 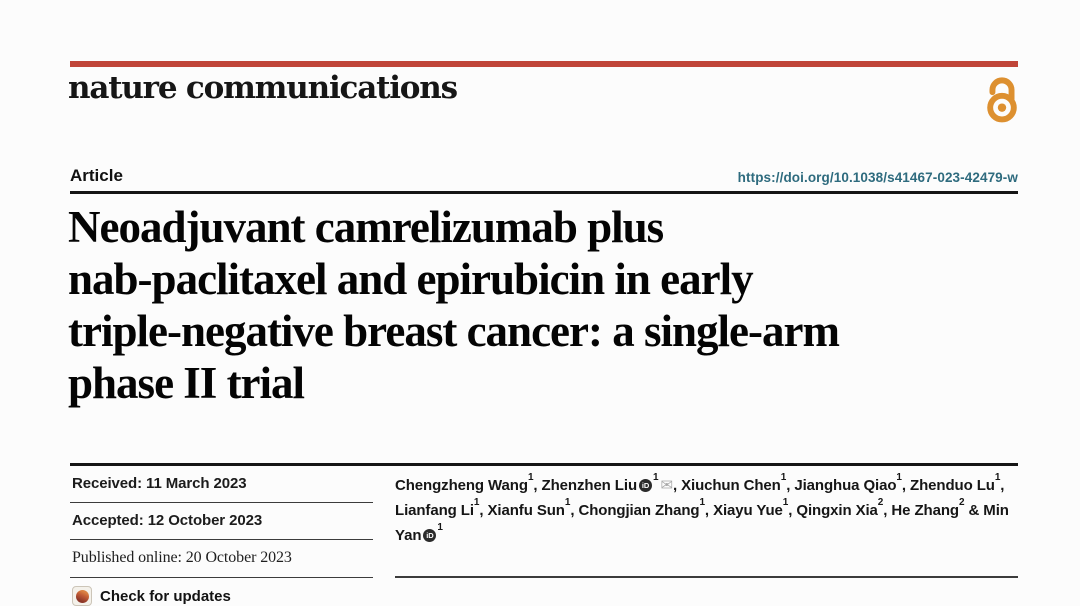 What do you see at coordinates (544, 64) in the screenshot?
I see `journal-brand-bar` at bounding box center [544, 64].